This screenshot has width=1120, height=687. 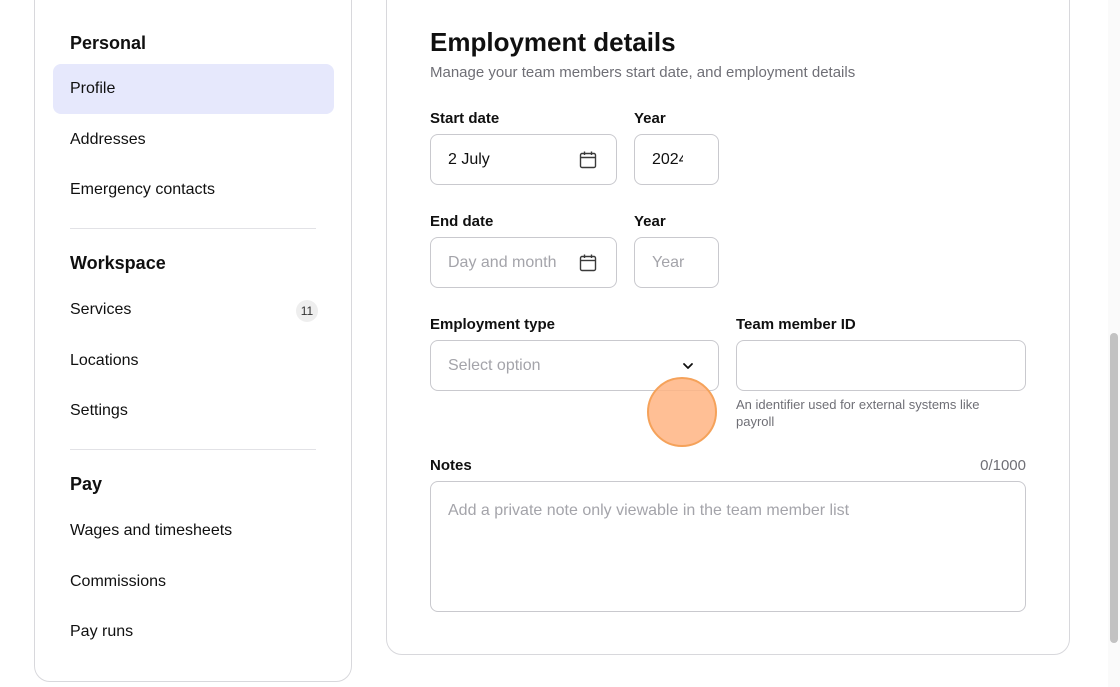 I want to click on sidebar-item-emergency-contacts: Emergency contacts, so click(x=193, y=190).